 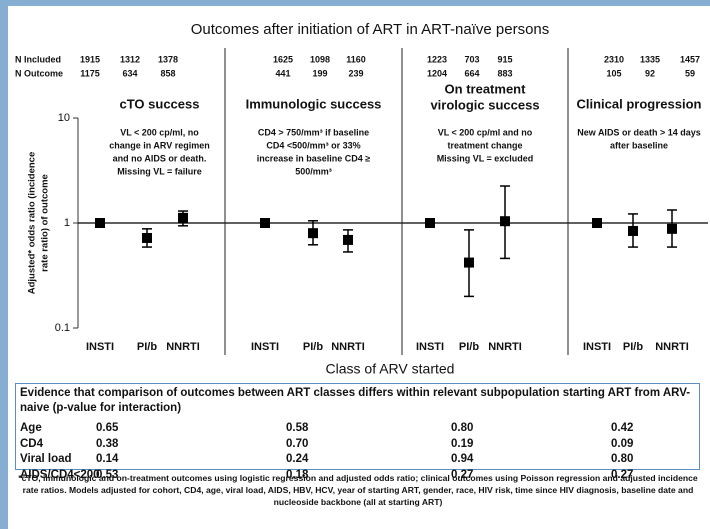 What do you see at coordinates (356, 59) in the screenshot?
I see `n-included: 1160` at bounding box center [356, 59].